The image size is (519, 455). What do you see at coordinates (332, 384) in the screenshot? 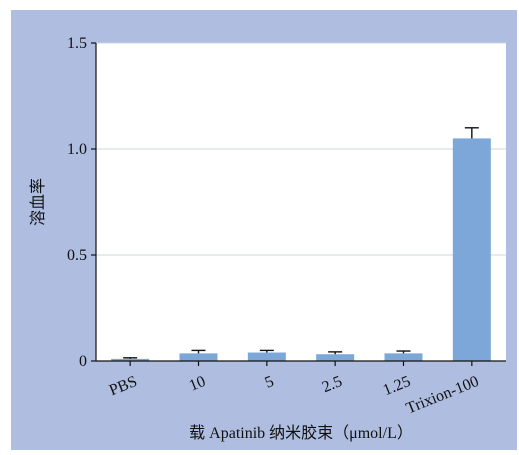
I see `x-tick-label: 2.5` at bounding box center [332, 384].